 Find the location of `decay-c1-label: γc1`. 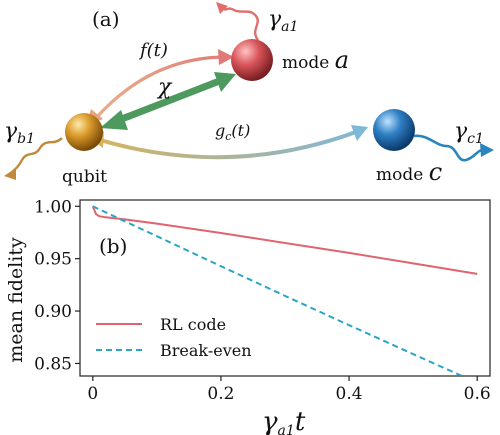

decay-c1-label: γc1 is located at coordinates (469, 133).